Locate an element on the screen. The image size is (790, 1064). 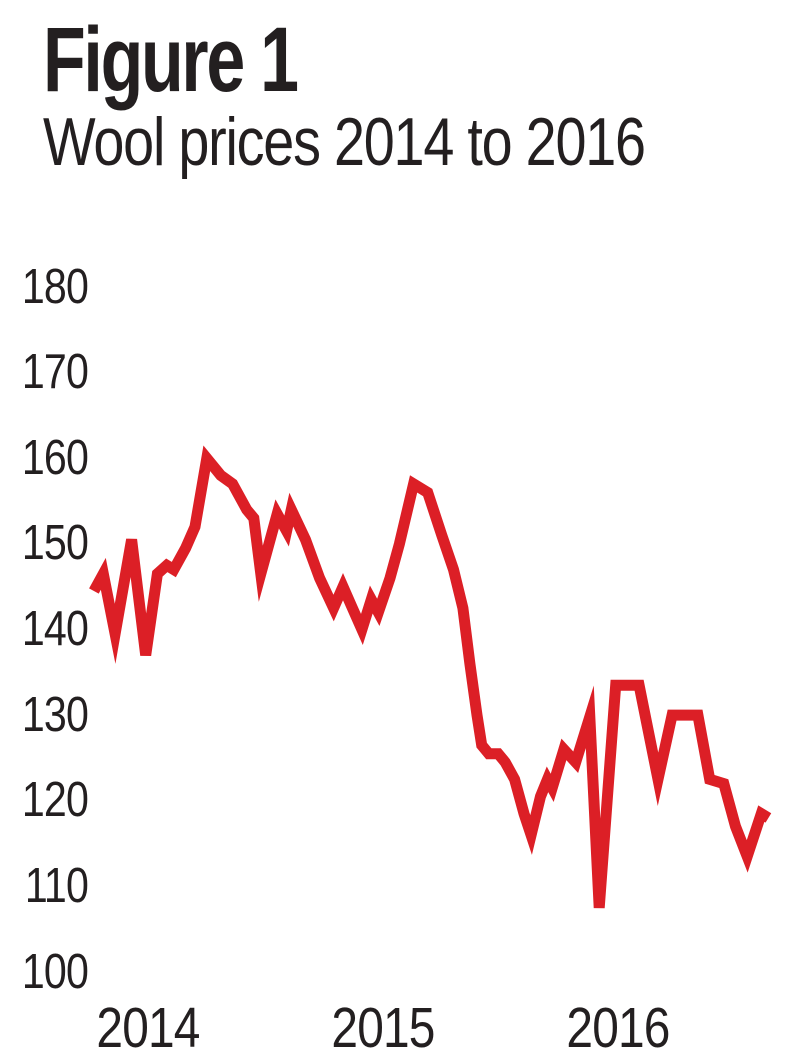
y-tick-label-130: 130 is located at coordinates (55, 714).